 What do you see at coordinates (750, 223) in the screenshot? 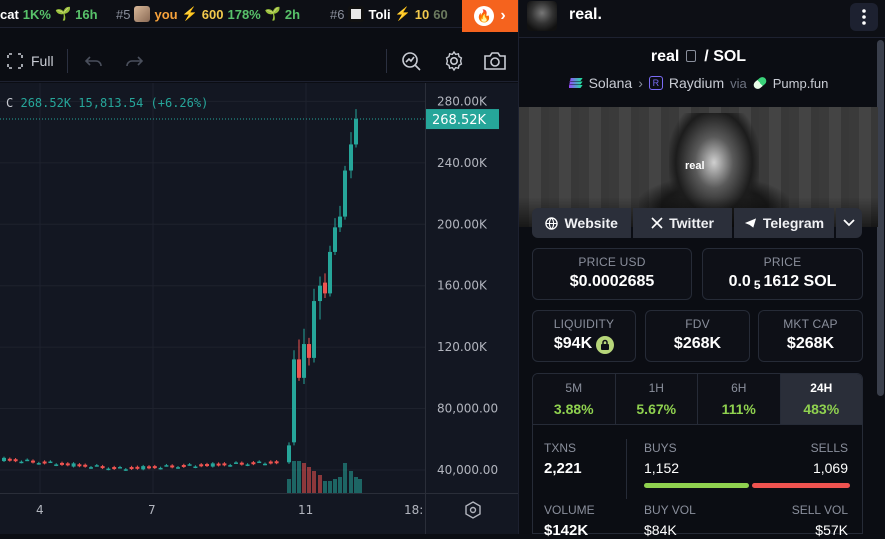
I see `telegram-icon` at bounding box center [750, 223].